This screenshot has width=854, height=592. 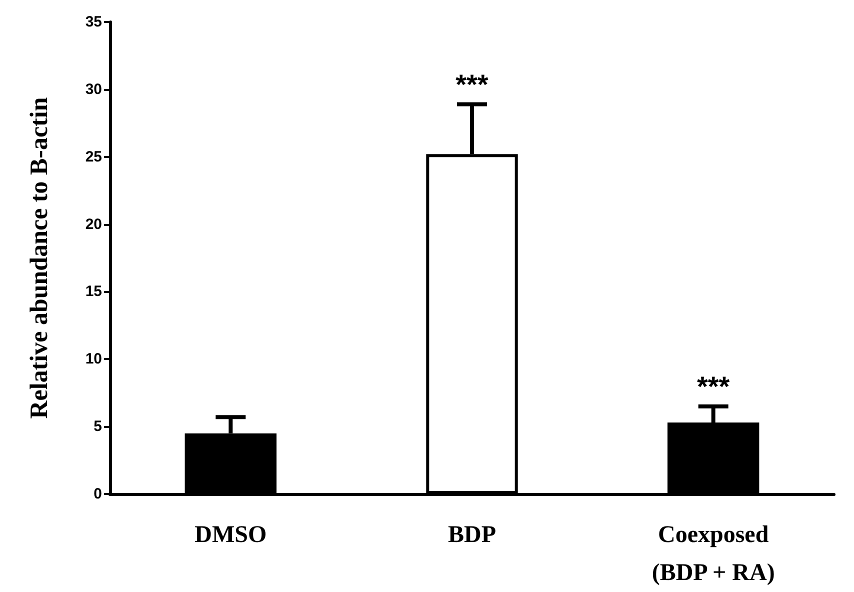 What do you see at coordinates (93, 291) in the screenshot?
I see `y-tick-label: 15` at bounding box center [93, 291].